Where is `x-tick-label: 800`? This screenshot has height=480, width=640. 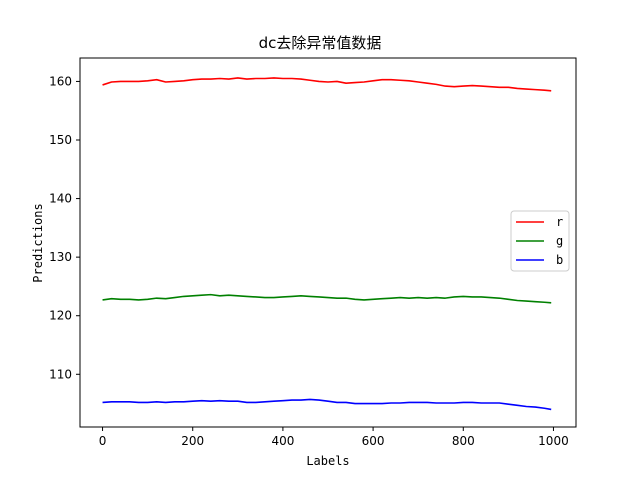 x-tick-label: 800 is located at coordinates (463, 441).